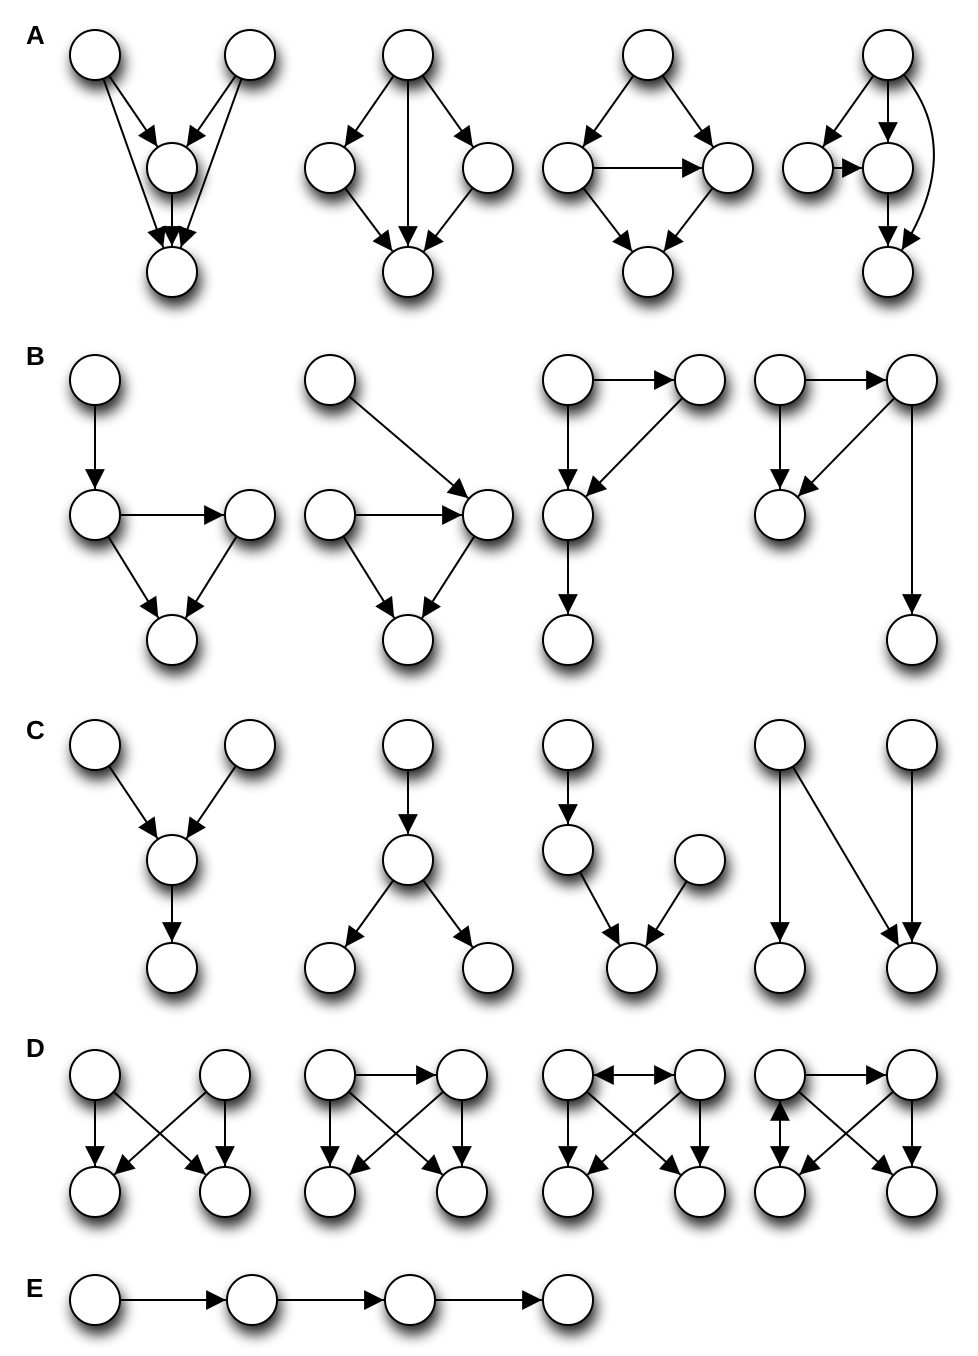 This screenshot has height=1356, width=978. What do you see at coordinates (35, 1048) in the screenshot?
I see `row-label-d: D` at bounding box center [35, 1048].